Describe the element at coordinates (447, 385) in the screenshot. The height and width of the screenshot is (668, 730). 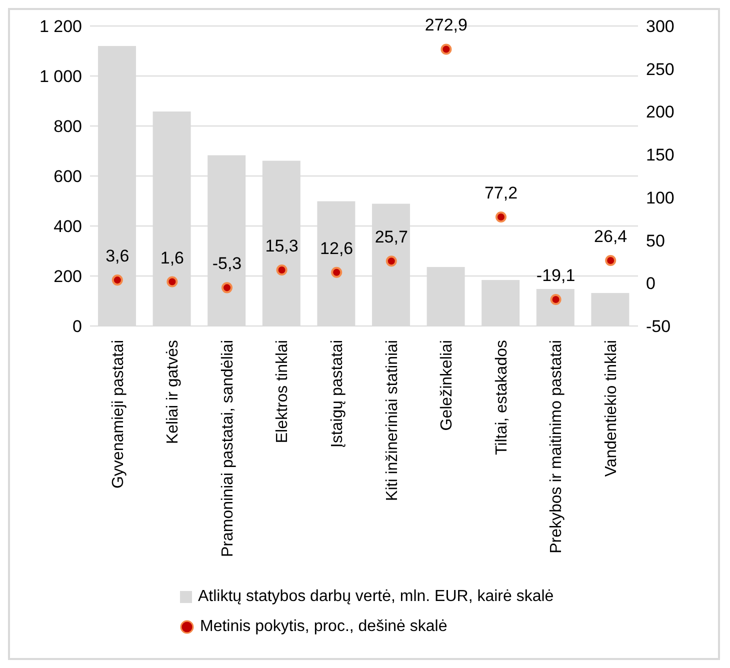
I see `x-tick-label: Geležinkeliai` at that location.